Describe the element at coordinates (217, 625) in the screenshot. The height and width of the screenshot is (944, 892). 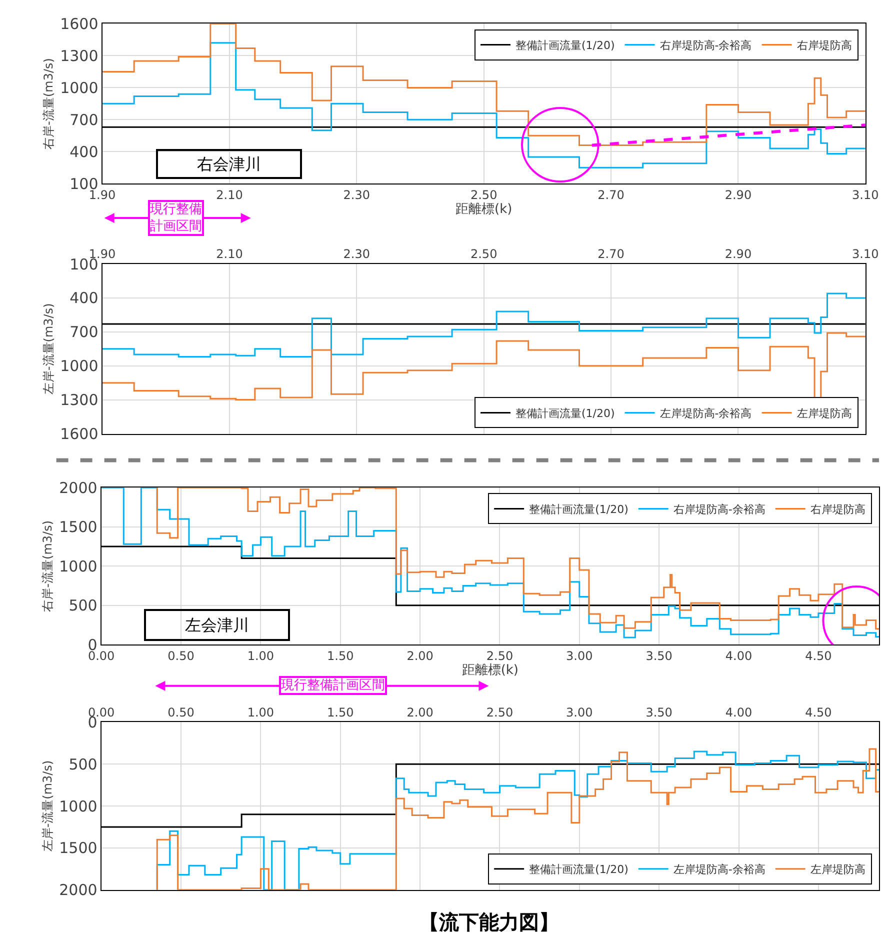
I see `annotation: 左会津川` at that location.